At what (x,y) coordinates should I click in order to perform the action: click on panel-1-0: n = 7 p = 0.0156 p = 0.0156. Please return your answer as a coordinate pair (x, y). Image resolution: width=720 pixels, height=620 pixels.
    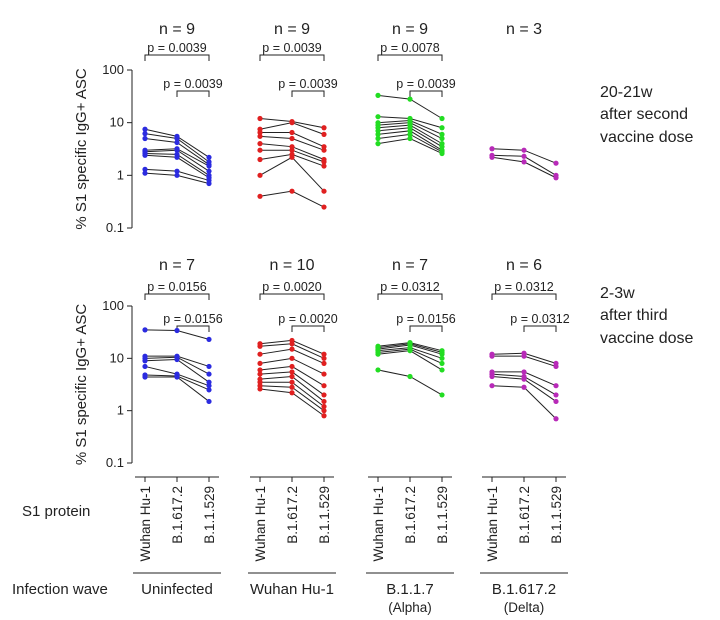
    Looking at the image, I should click on (182, 331).